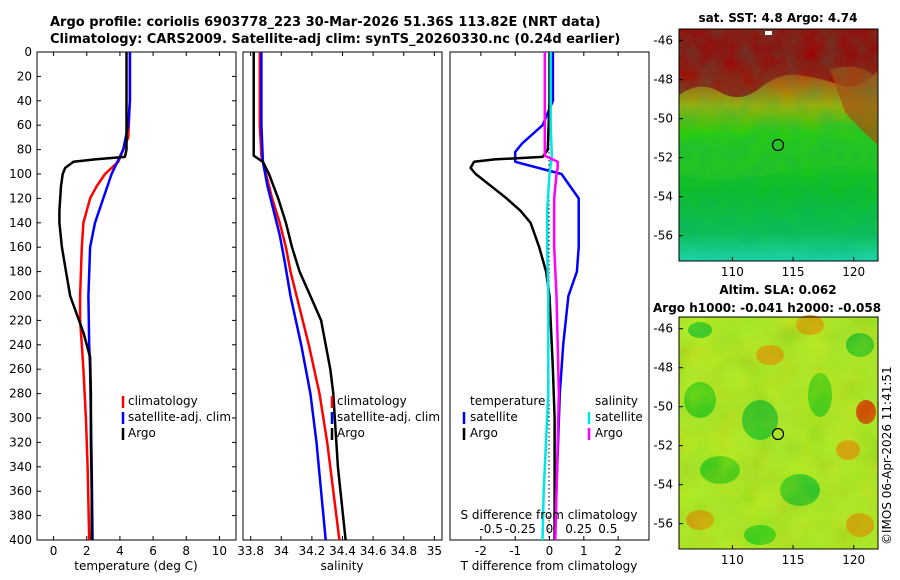  I want to click on temperature-series, so click(95, 296).